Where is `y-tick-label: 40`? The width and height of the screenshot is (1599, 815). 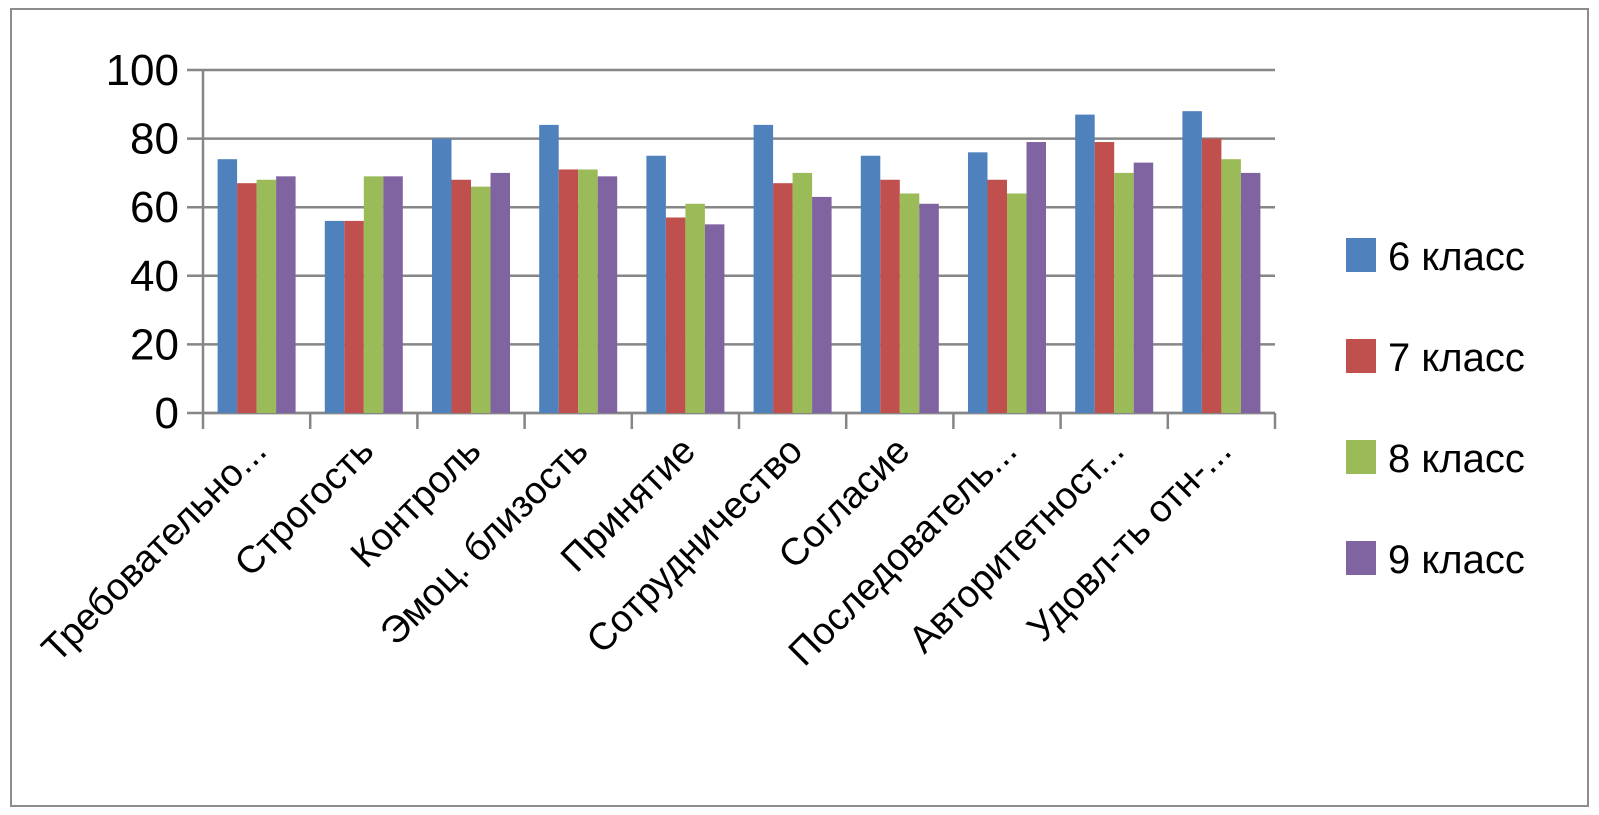
y-tick-label: 40 is located at coordinates (154, 276).